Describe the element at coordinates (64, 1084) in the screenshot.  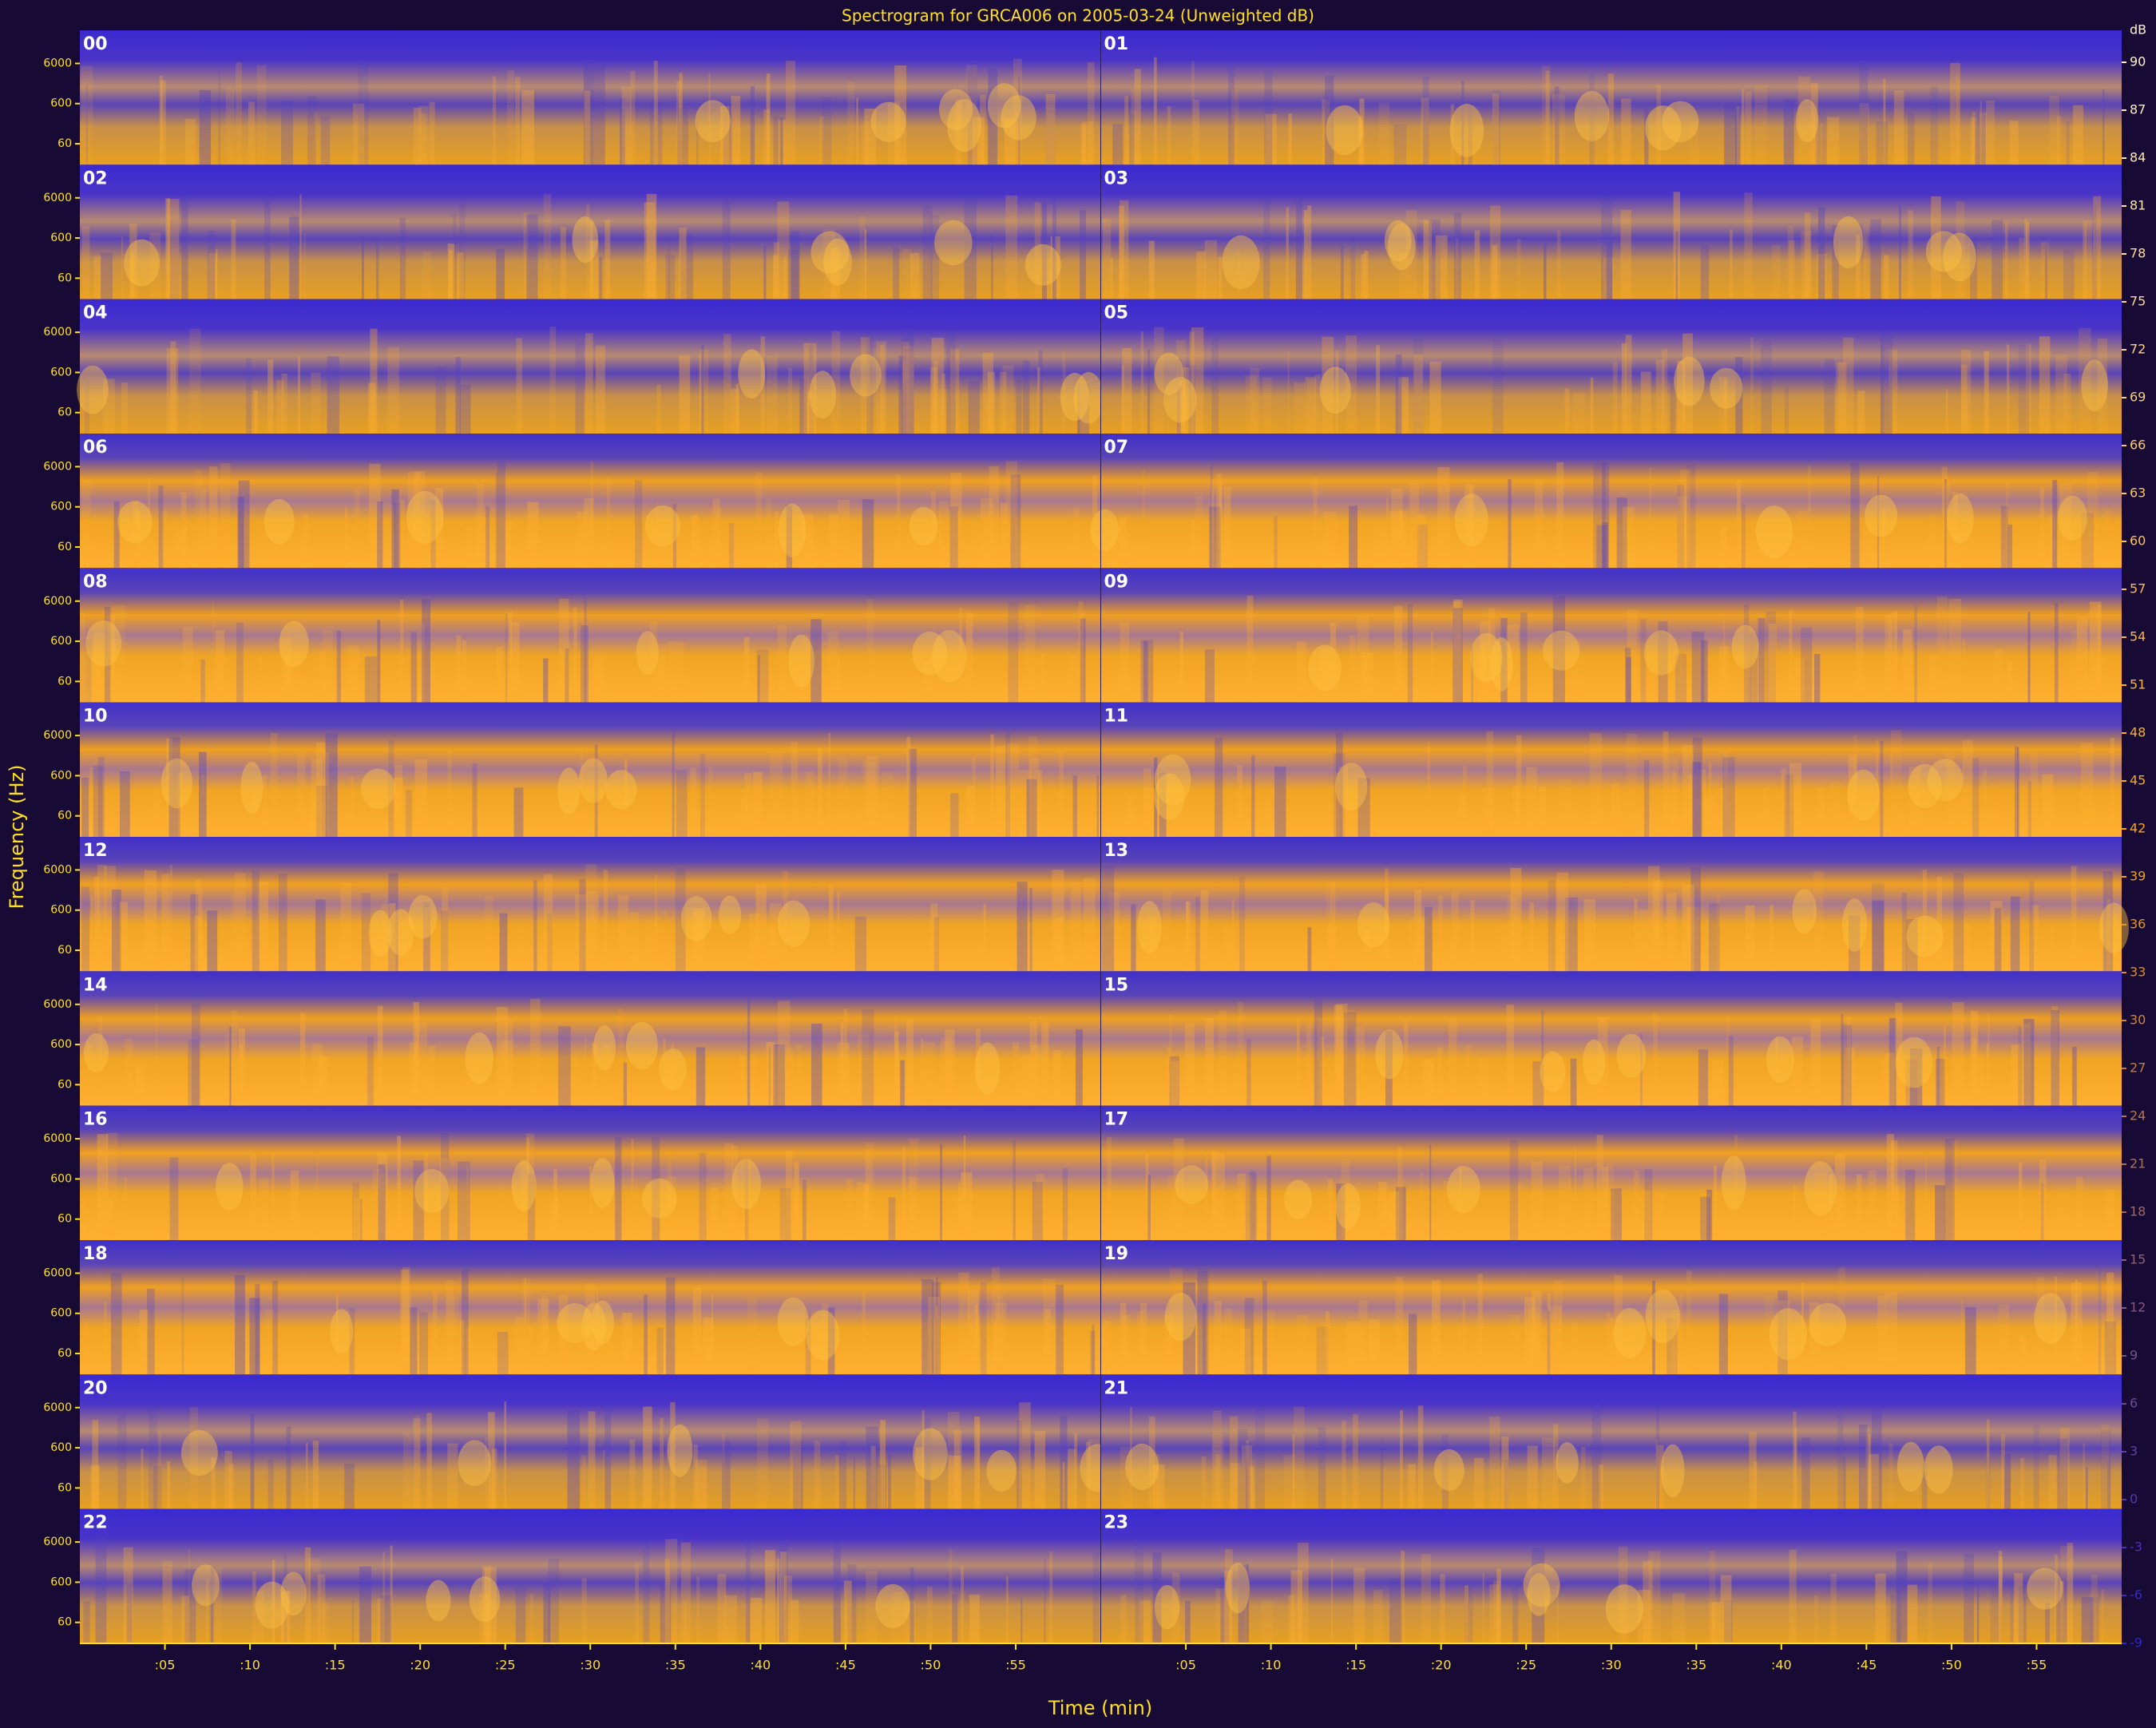
I see `y-tick-label: 60` at that location.